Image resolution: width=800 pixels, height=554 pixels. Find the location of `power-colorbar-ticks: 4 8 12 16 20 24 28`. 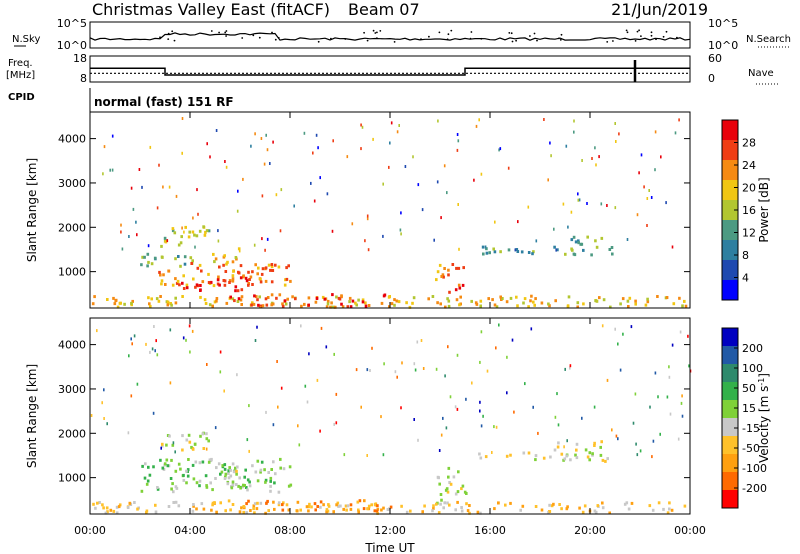

power-colorbar-ticks: 4 8 12 16 20 24 28 is located at coordinates (745, 211).